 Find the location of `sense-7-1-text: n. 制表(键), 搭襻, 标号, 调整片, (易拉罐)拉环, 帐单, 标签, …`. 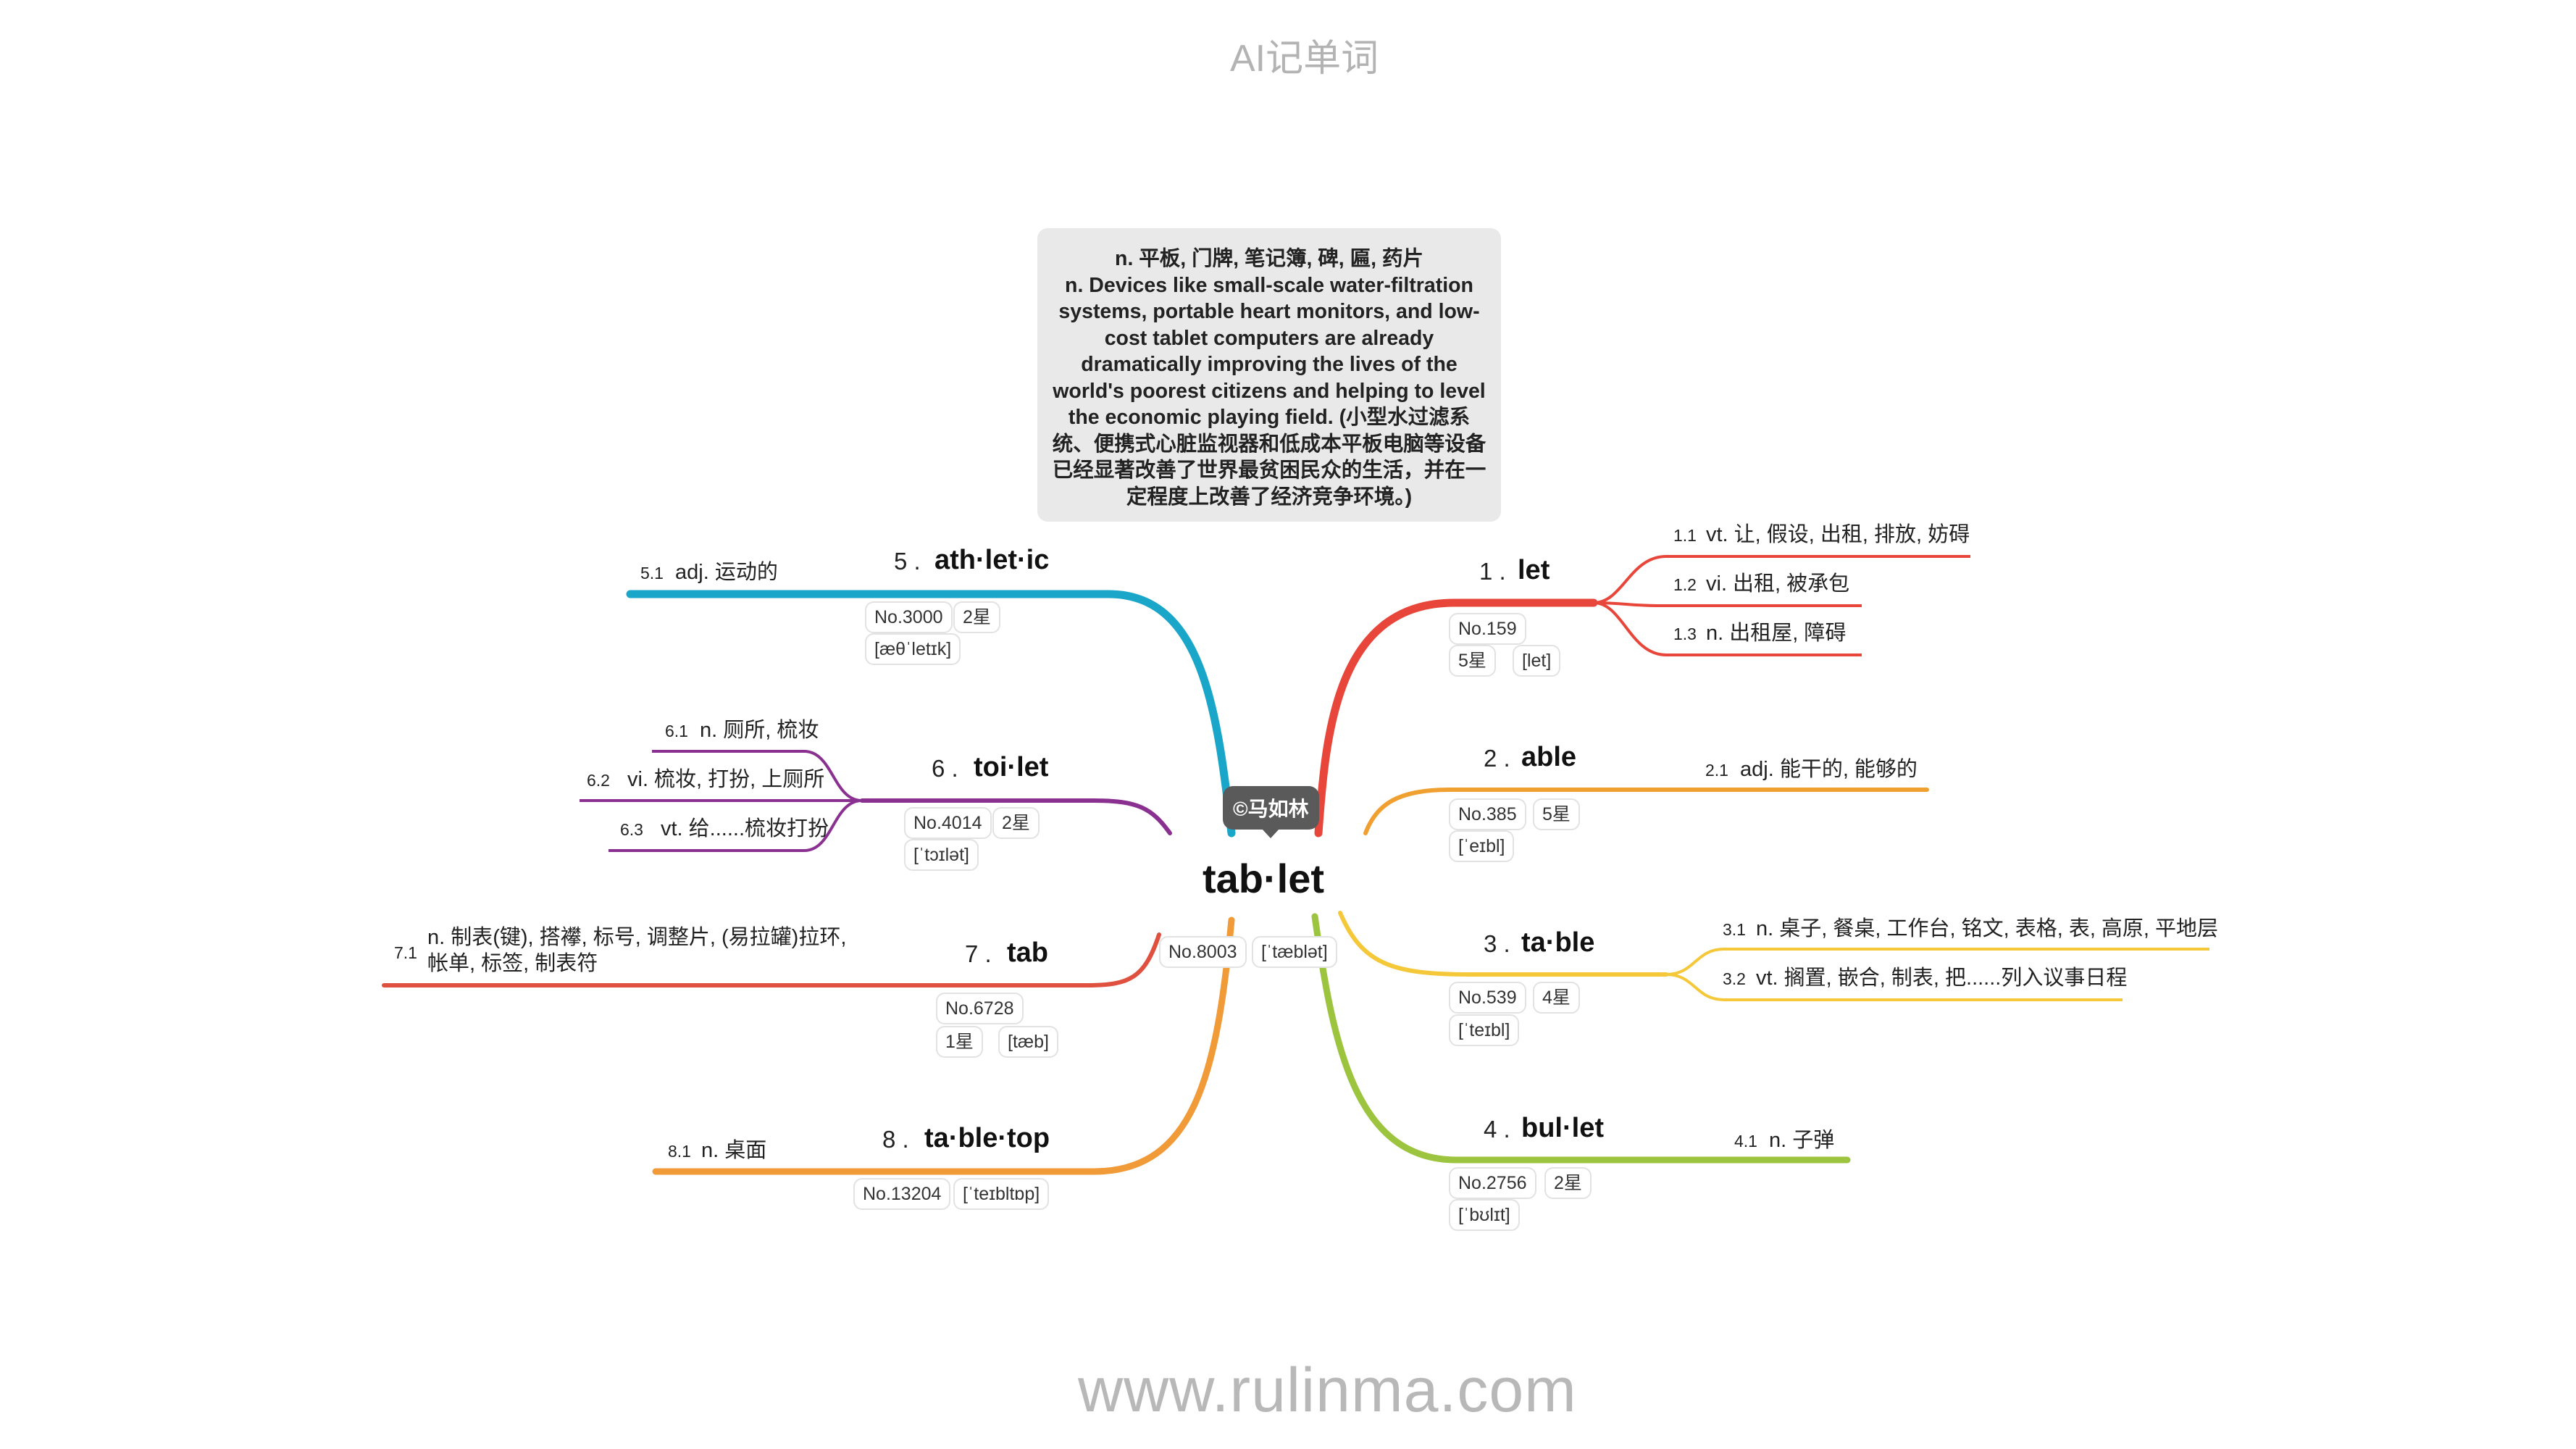

sense-7-1-text: n. 制表(键), 搭襻, 标号, 调整片, (易拉罐)拉环, 帐单, 标签, … is located at coordinates (637, 951).